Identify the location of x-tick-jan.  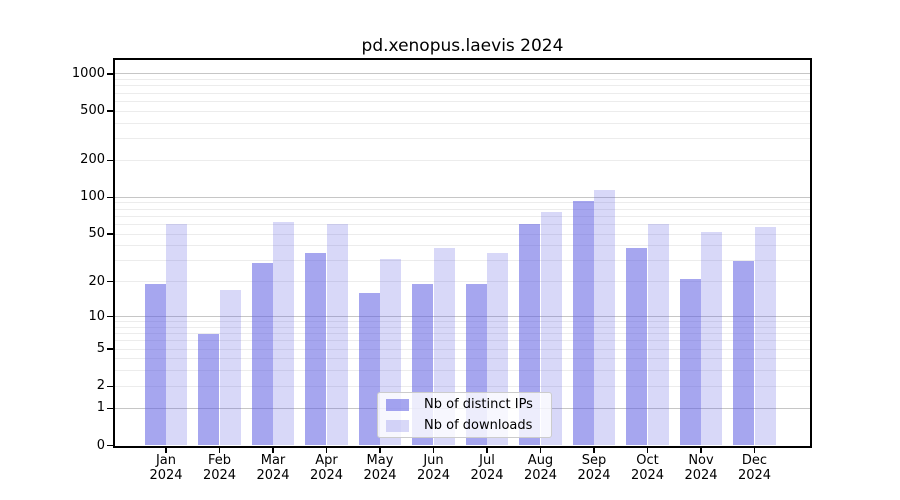
(166, 450).